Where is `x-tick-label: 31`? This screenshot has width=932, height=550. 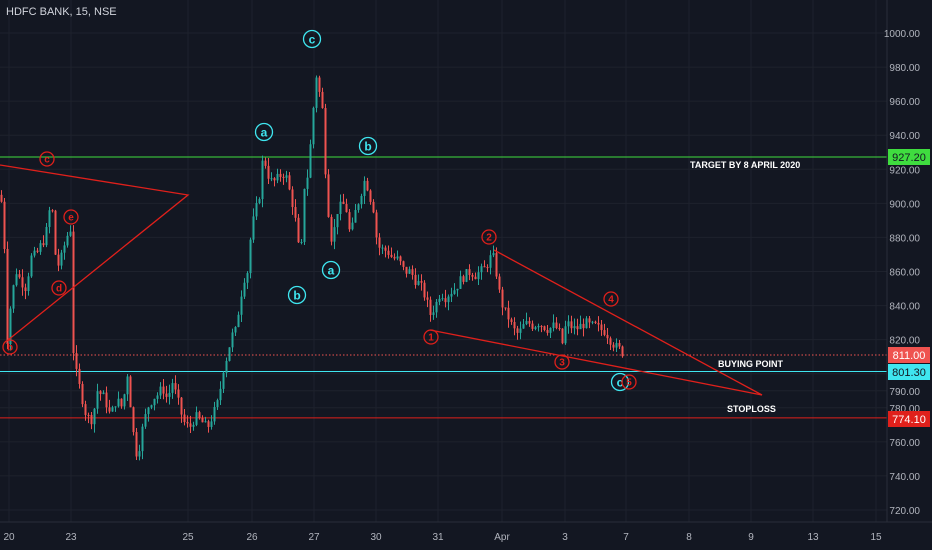
x-tick-label: 31 is located at coordinates (438, 537).